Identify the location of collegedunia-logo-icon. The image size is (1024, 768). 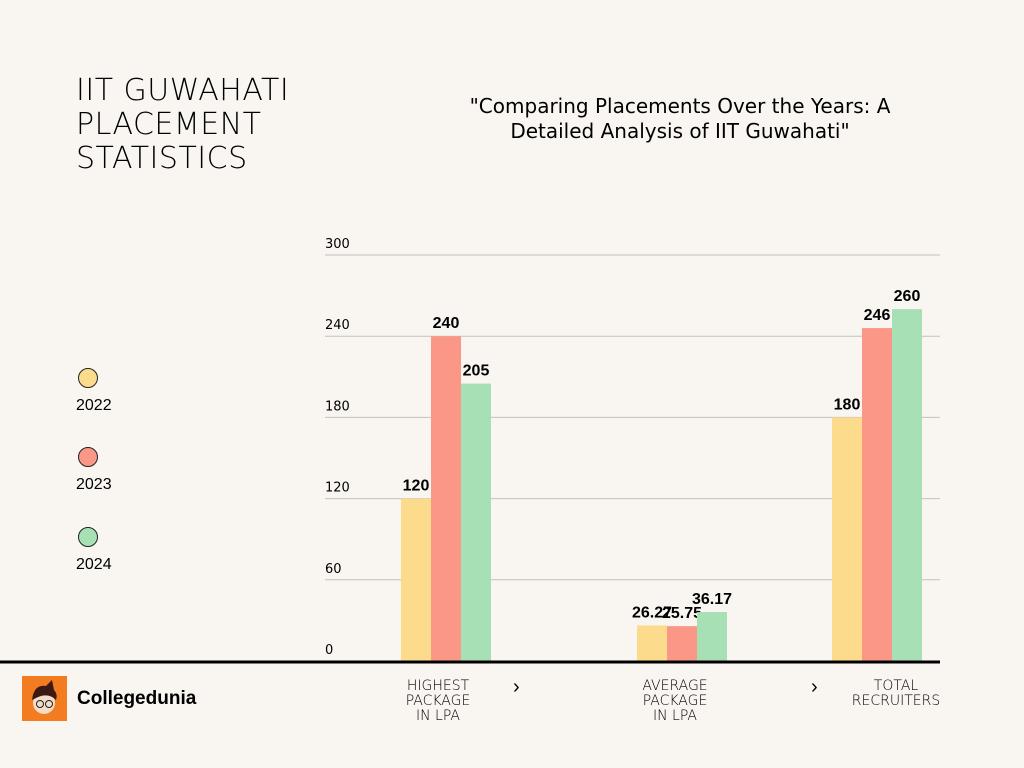
(44, 698).